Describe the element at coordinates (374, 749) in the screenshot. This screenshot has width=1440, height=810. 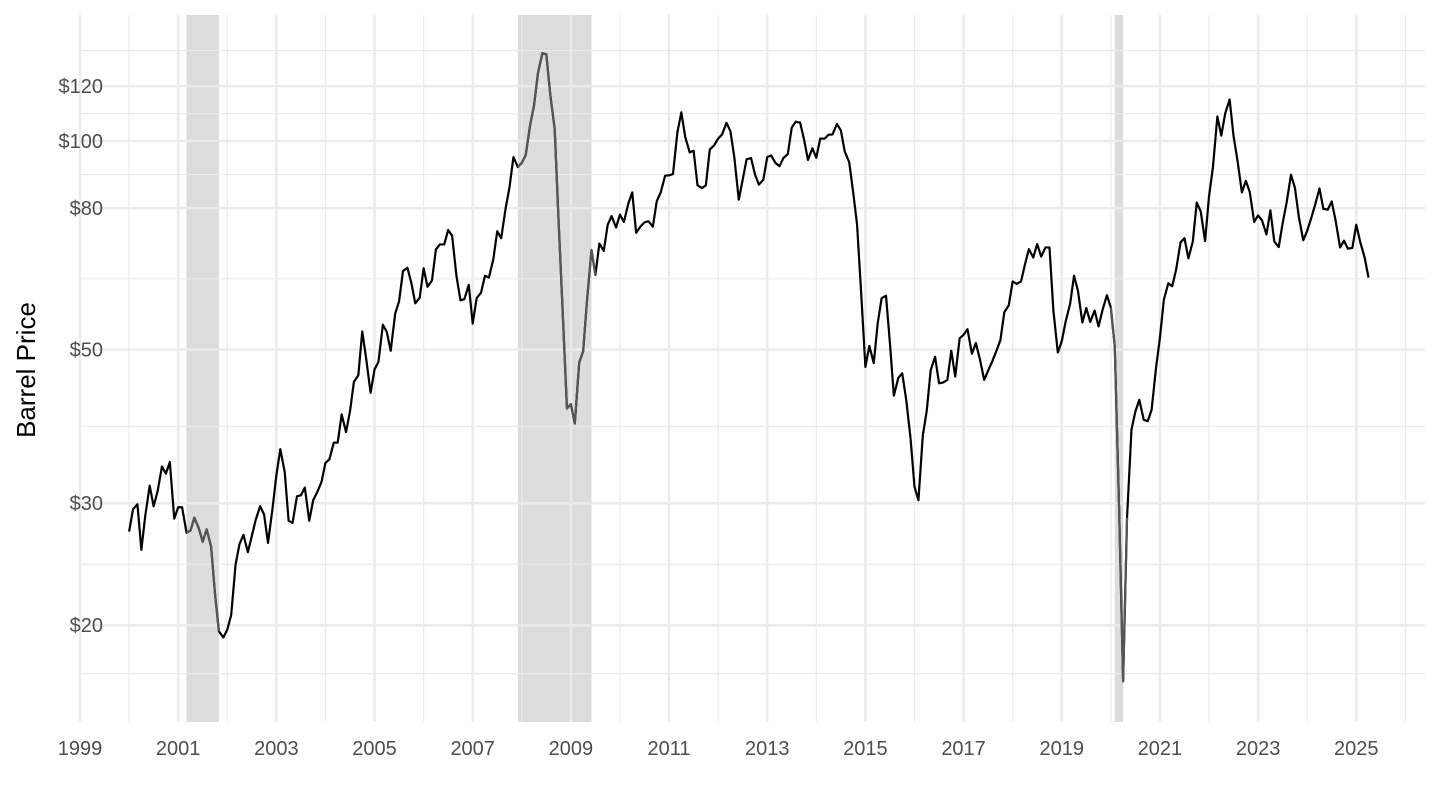
I see `x-tick-label: 2005` at that location.